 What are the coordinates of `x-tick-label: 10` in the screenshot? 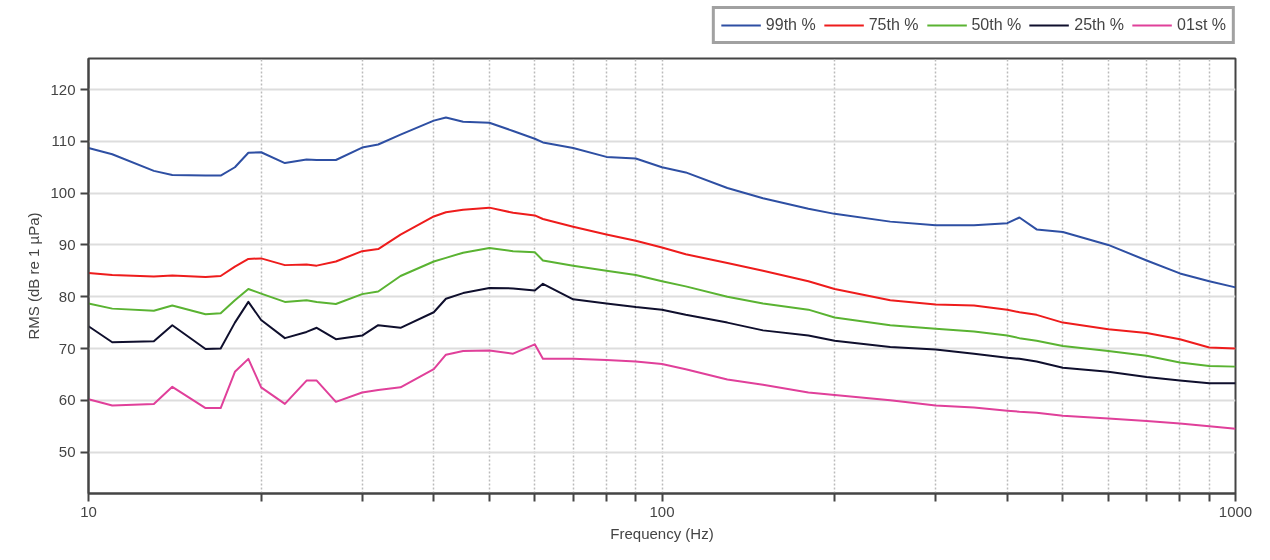 It's located at (88, 511).